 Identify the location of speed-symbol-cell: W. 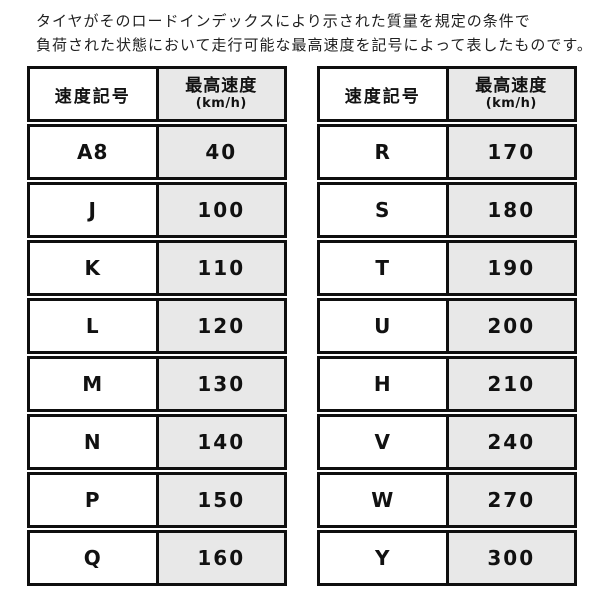
(383, 500).